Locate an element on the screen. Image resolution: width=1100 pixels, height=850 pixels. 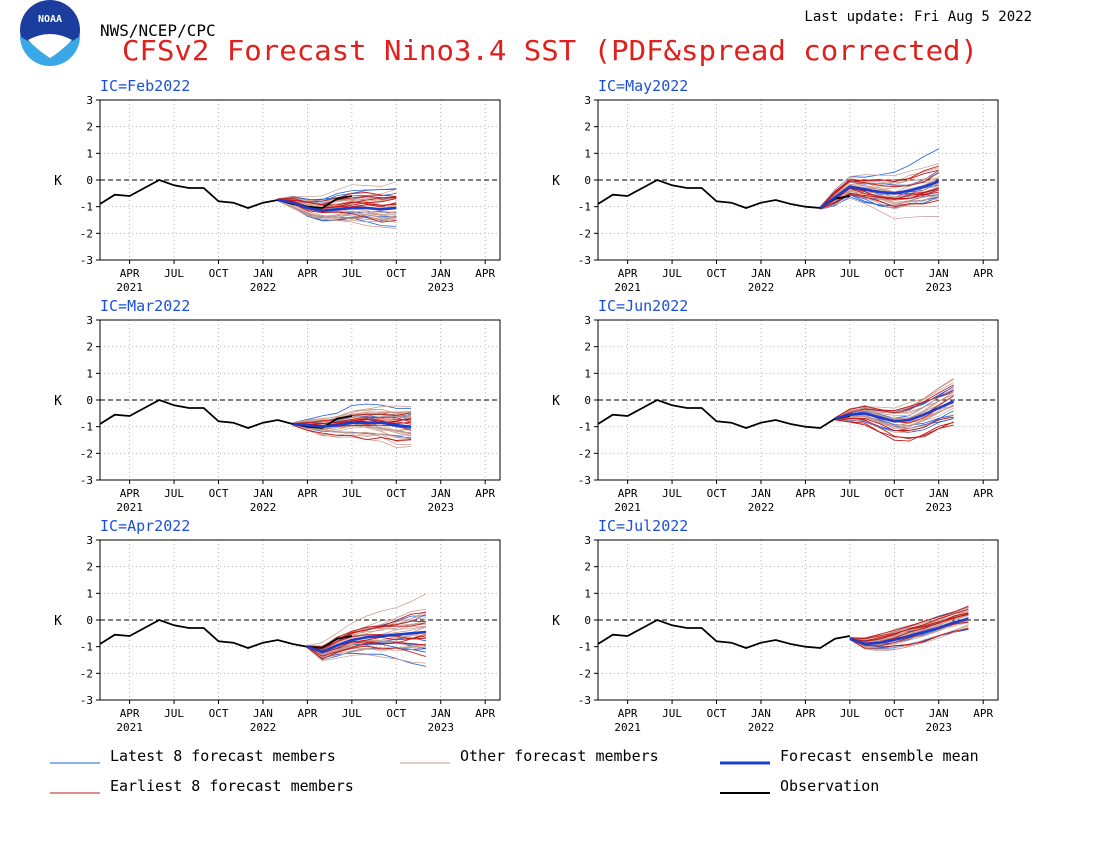
panel-ic-label: IC=Jul2022 is located at coordinates (643, 526).